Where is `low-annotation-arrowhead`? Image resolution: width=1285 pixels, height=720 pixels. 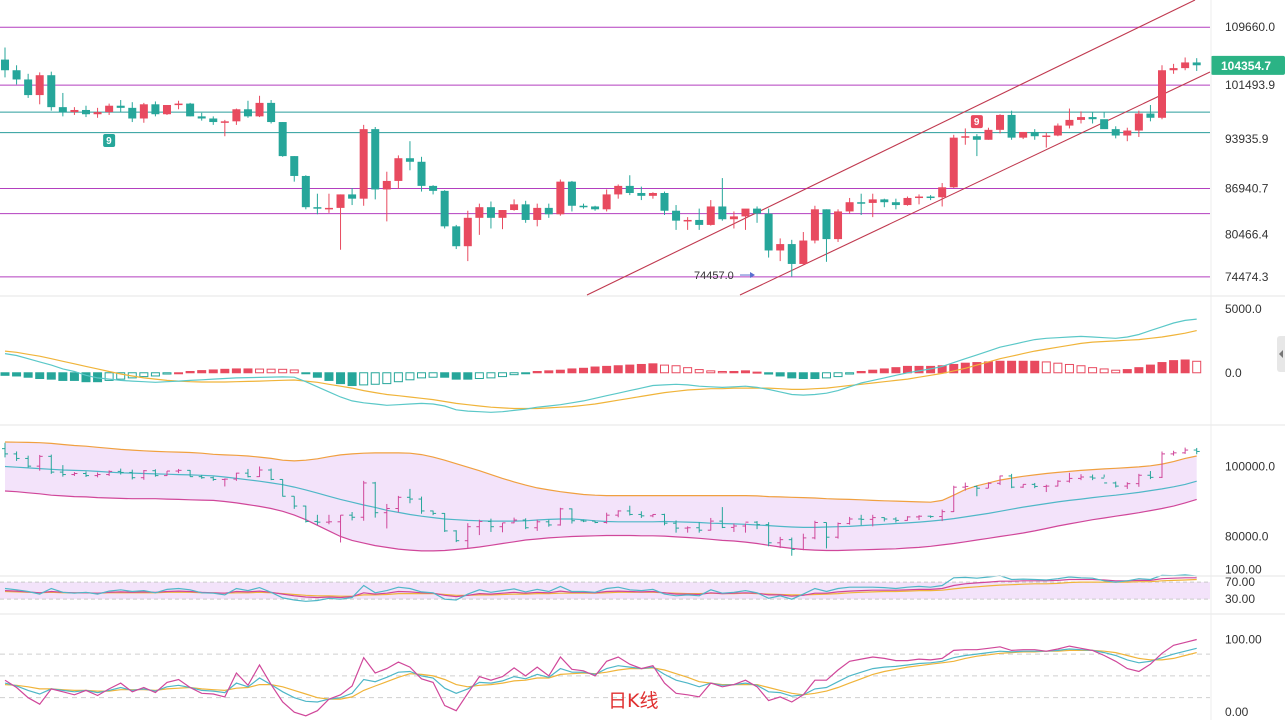 low-annotation-arrowhead is located at coordinates (752, 275).